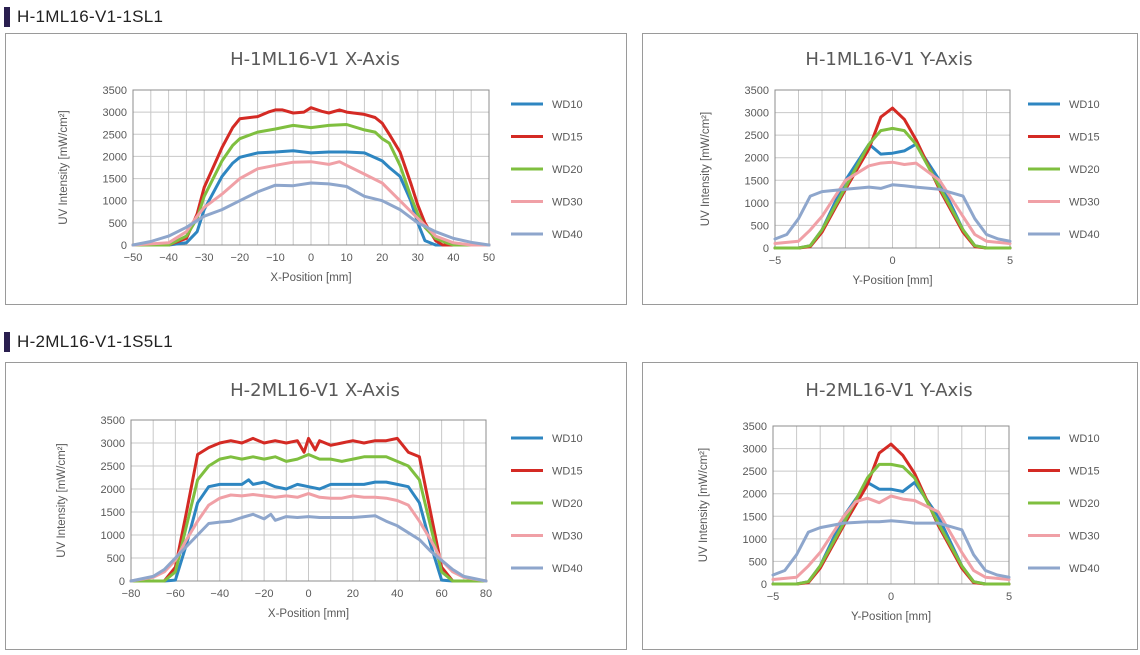  I want to click on x-tick-label: 50, so click(489, 258).